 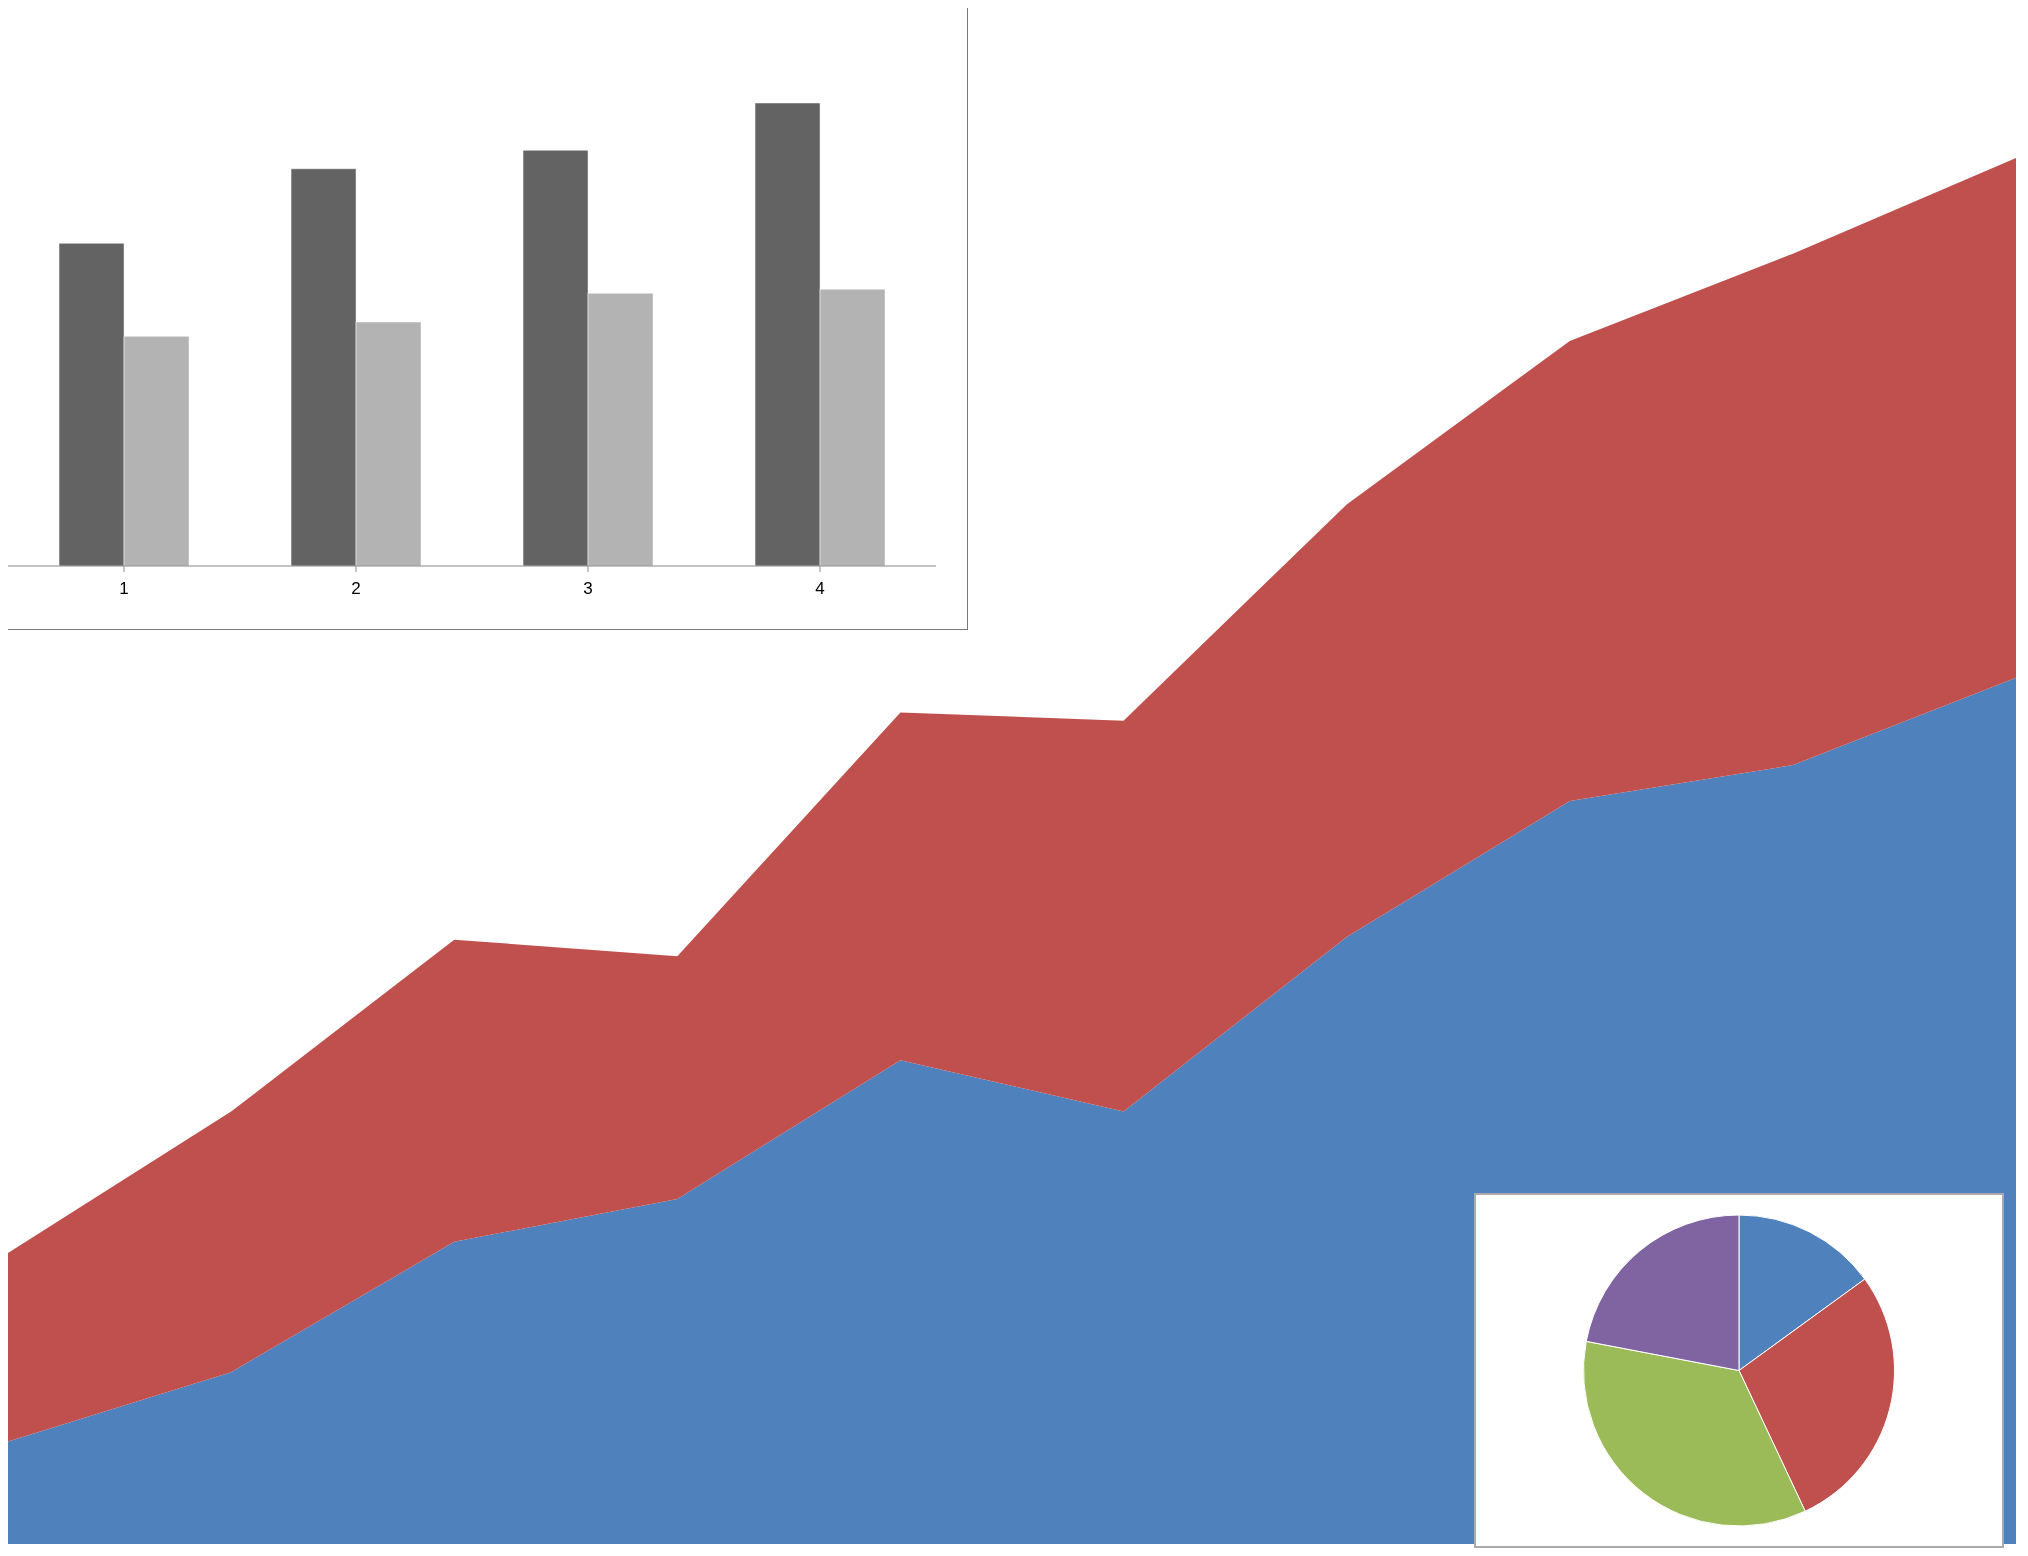 I want to click on x-tick-label: 3, so click(x=588, y=589).